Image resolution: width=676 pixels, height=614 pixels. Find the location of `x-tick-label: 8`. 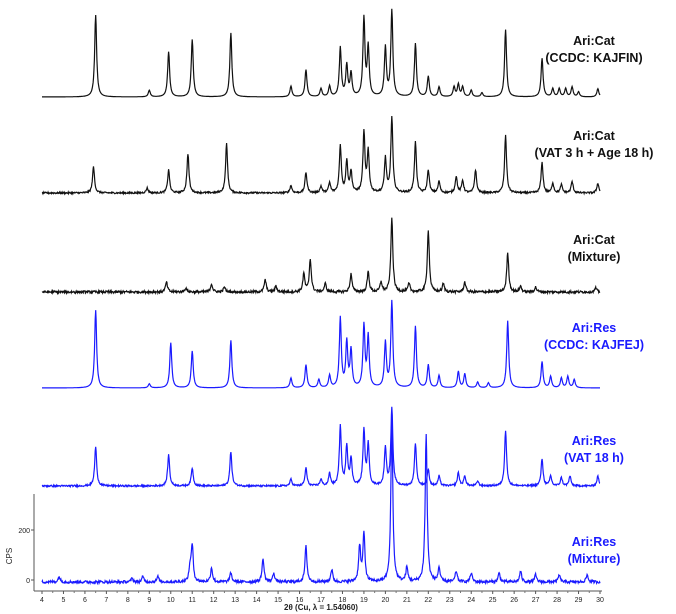

x-tick-label: 8 is located at coordinates (128, 600).